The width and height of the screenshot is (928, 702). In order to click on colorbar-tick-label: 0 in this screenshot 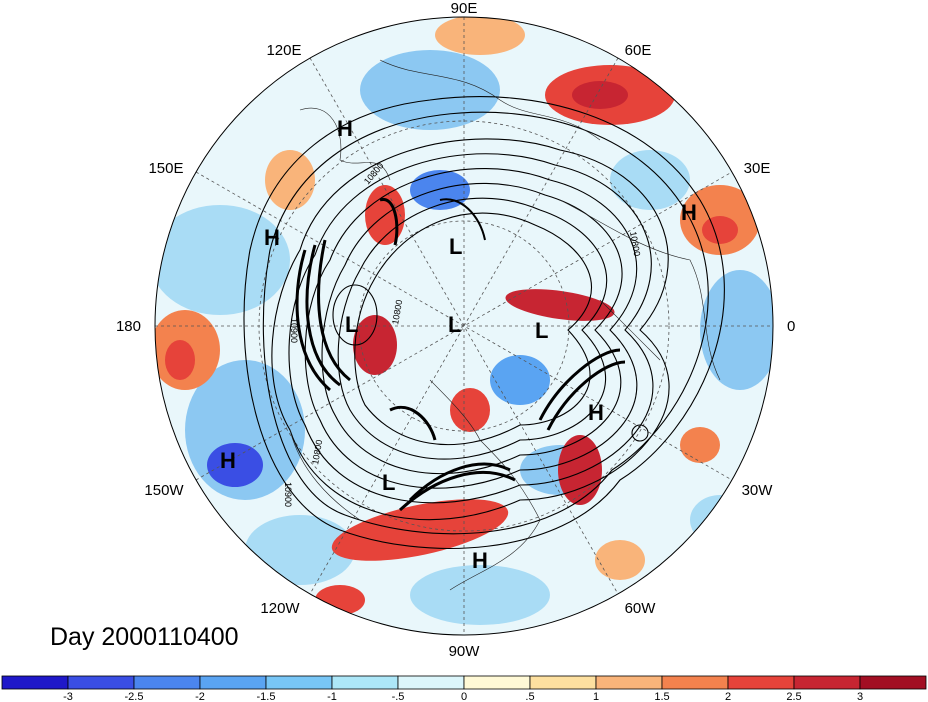, I will do `click(464, 696)`.